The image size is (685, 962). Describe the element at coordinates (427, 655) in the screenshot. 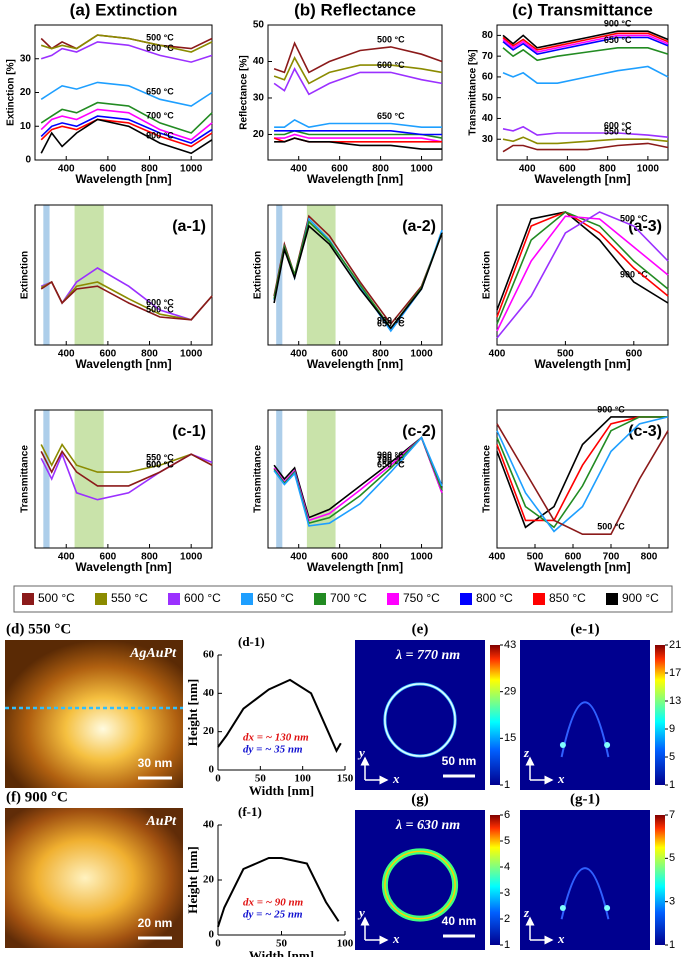

I see `wavelength-label: λ = 770 nm` at that location.